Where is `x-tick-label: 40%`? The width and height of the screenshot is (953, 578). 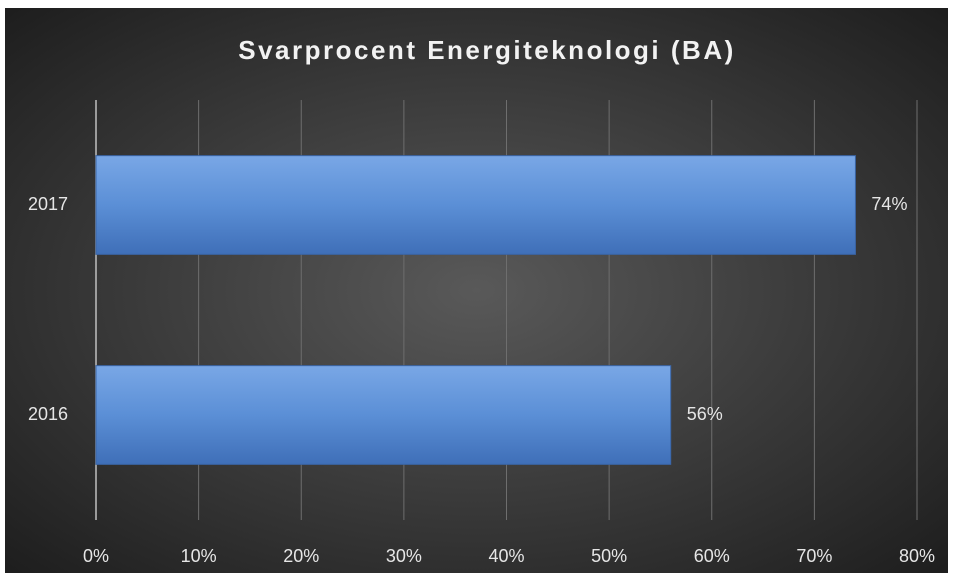 x-tick-label: 40% is located at coordinates (506, 556).